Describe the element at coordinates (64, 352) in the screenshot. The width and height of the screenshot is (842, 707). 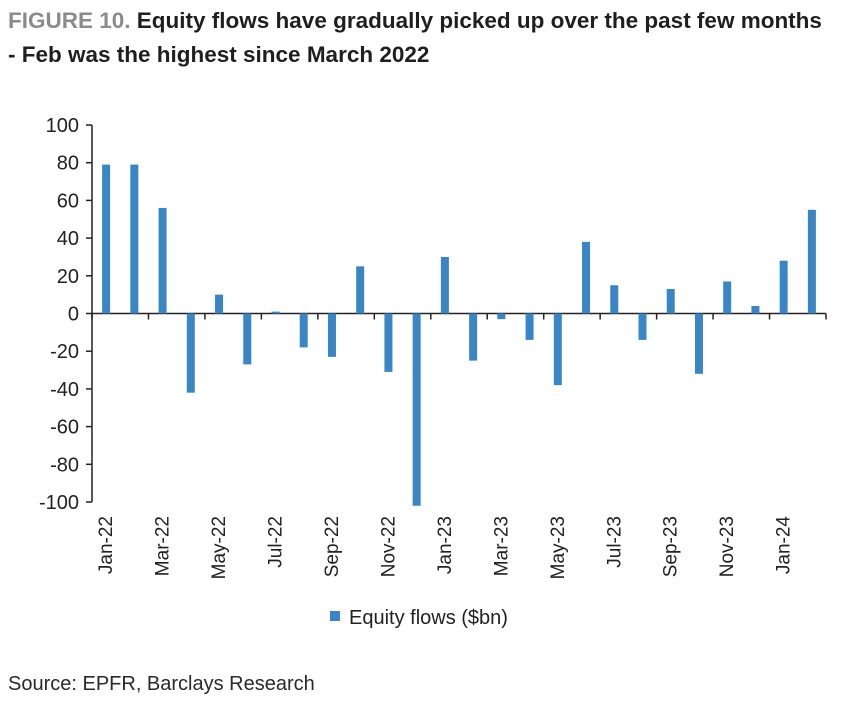
I see `y-tick-label: -20` at that location.